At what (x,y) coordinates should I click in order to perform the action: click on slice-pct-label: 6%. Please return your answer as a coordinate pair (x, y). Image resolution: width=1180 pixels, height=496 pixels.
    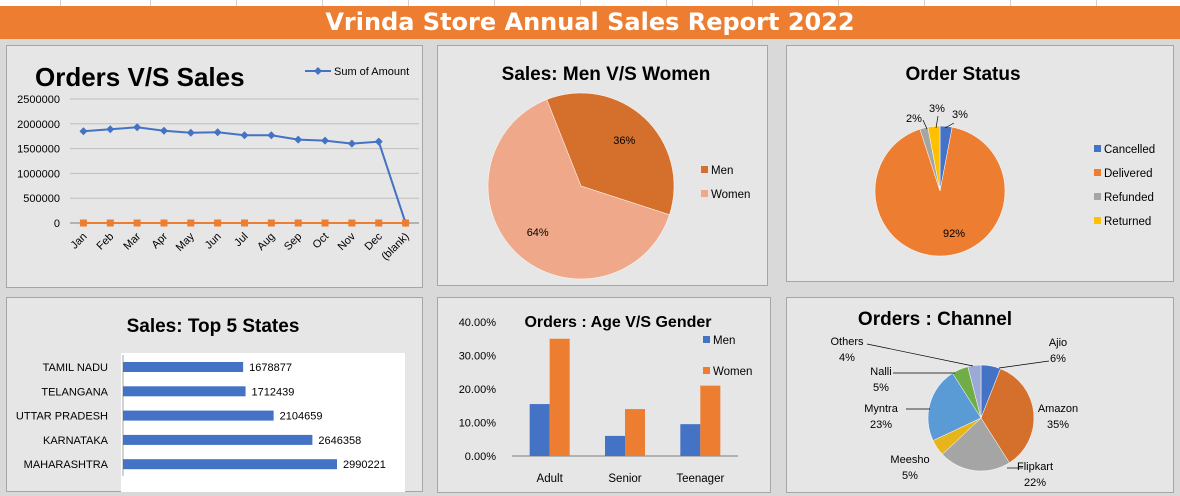
    Looking at the image, I should click on (1058, 359).